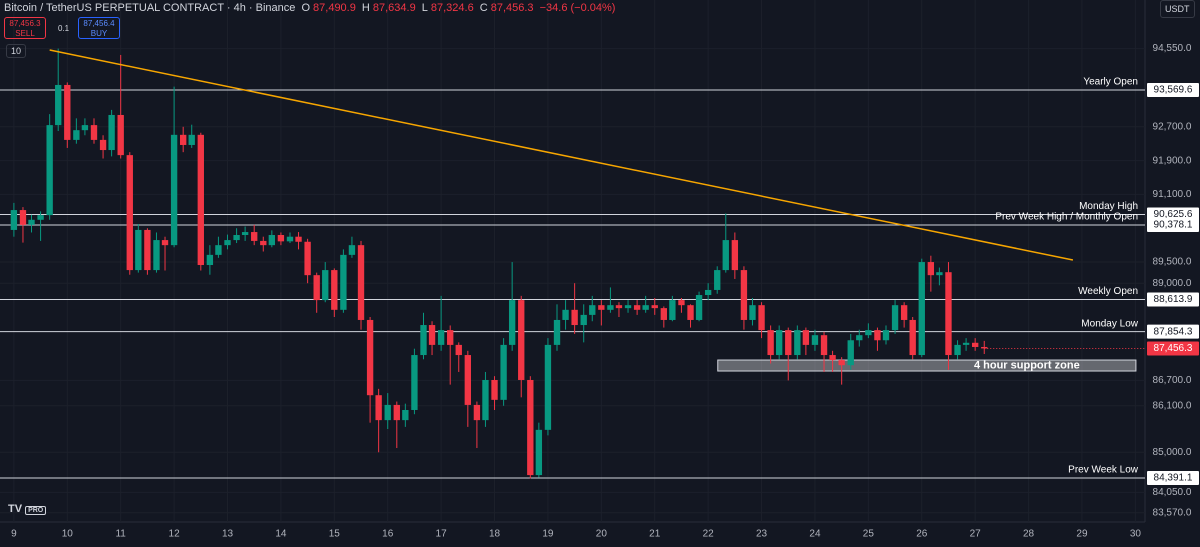 Image resolution: width=1200 pixels, height=547 pixels. What do you see at coordinates (1172, 194) in the screenshot?
I see `y-tick-label: 91,100.0` at bounding box center [1172, 194].